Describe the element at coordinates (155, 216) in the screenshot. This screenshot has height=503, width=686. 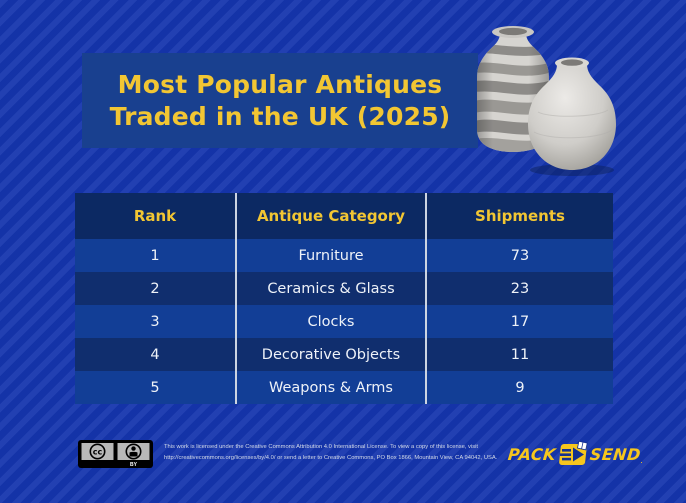
I see `header-rank: Rank` at that location.